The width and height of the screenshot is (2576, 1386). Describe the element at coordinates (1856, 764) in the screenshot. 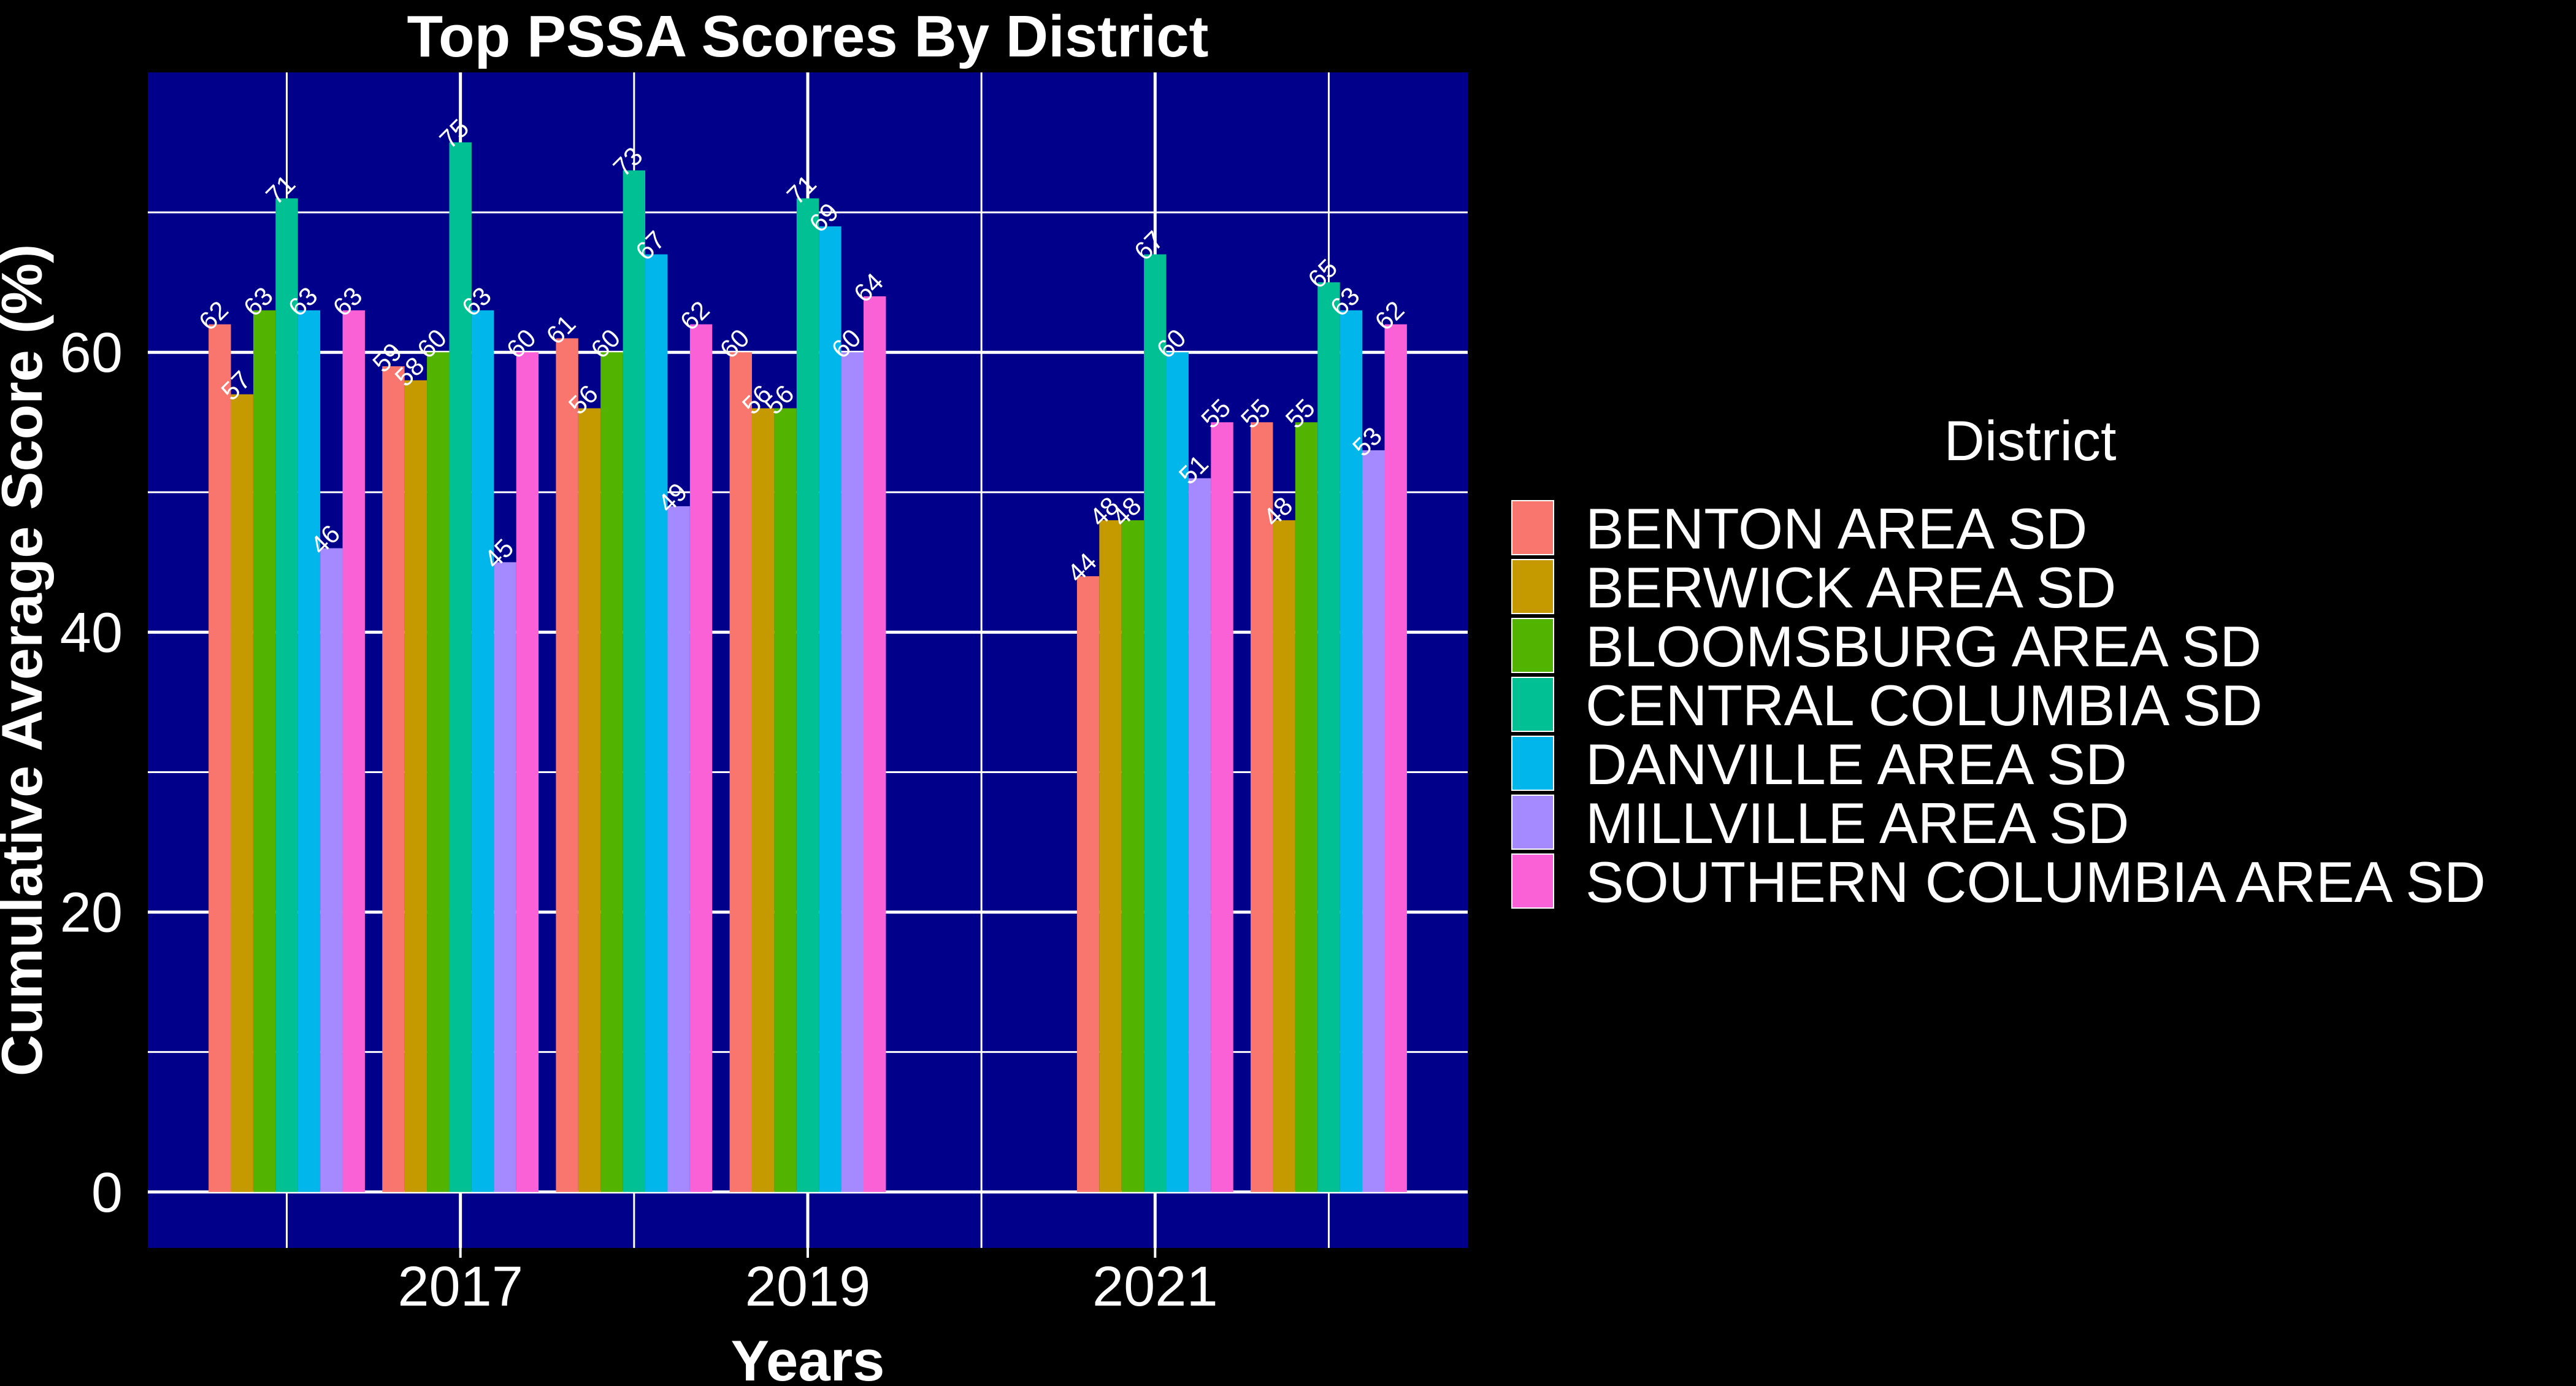

I see `legend-label: DANVILLE AREA SD` at that location.